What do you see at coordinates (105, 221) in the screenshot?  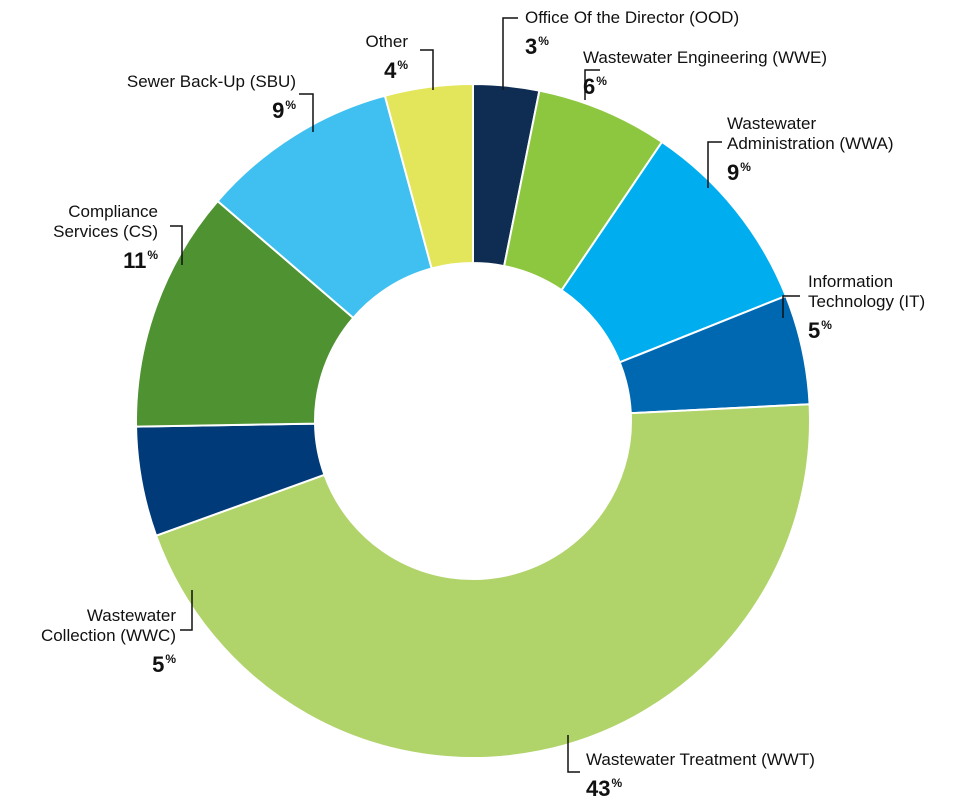 I see `category-label: Compliance Services (CS)` at bounding box center [105, 221].